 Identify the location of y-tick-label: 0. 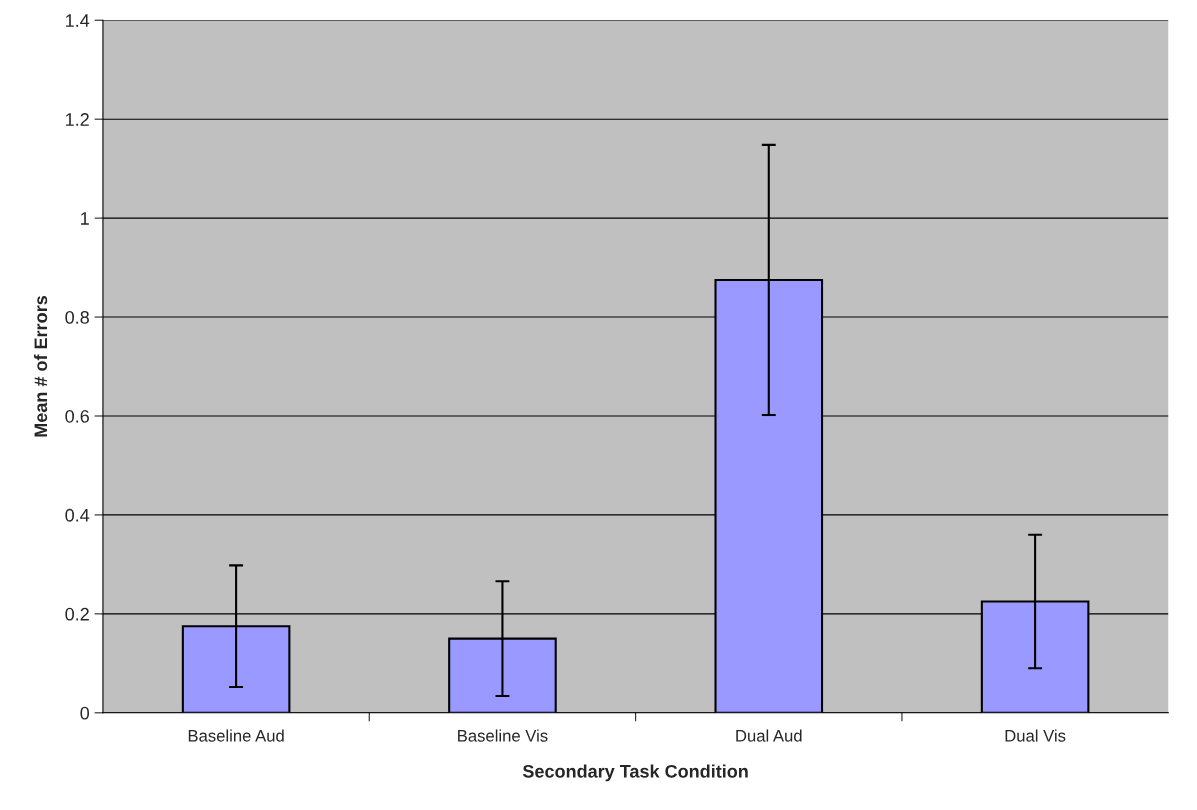
(85, 713).